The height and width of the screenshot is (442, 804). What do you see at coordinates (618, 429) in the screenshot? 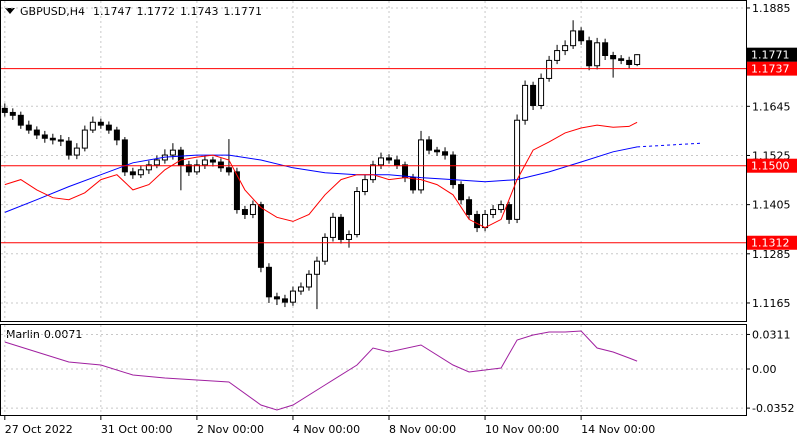
I see `x-tick-label: 14 Nov 00:00` at bounding box center [618, 429].